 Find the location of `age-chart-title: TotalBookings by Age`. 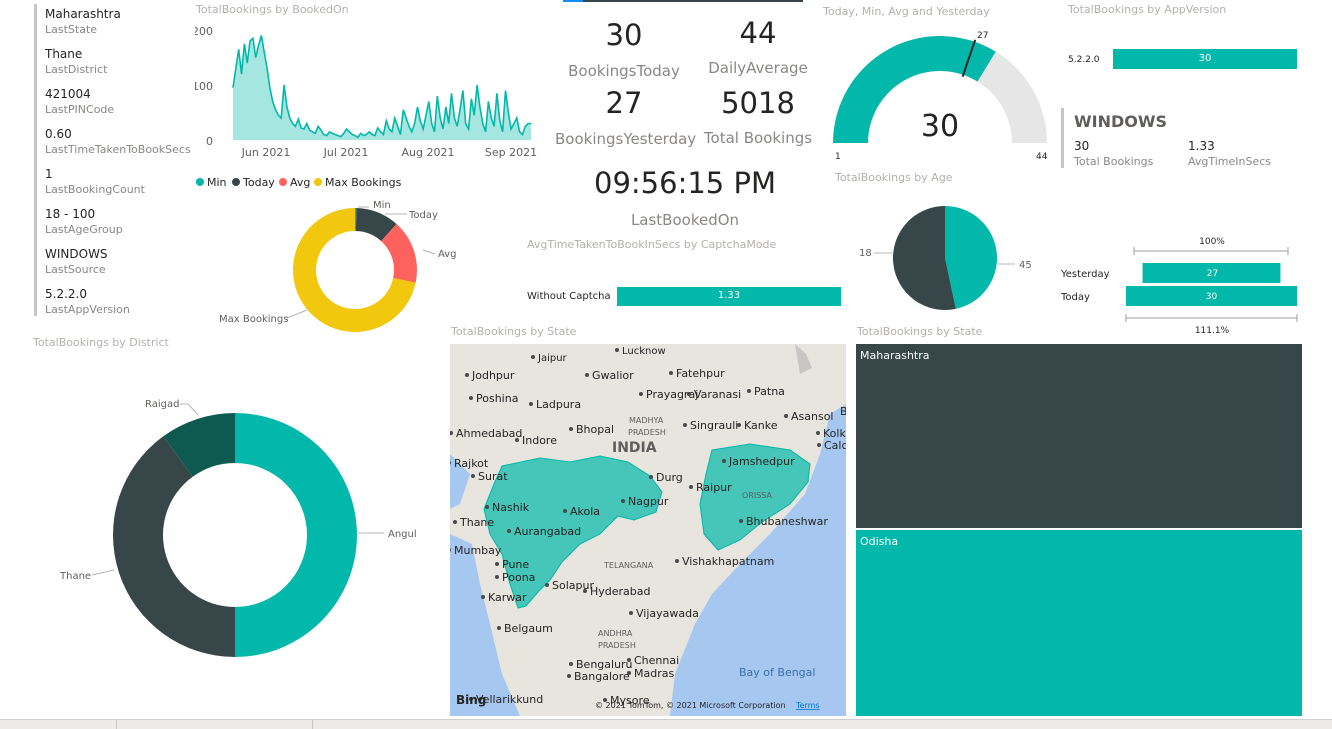

age-chart-title: TotalBookings by Age is located at coordinates (894, 177).